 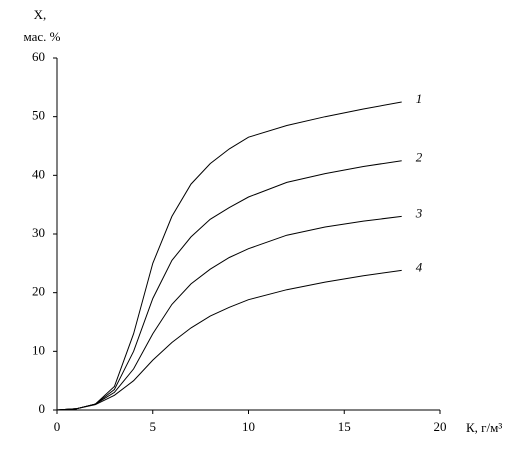 What do you see at coordinates (42, 408) in the screenshot?
I see `y-tick-label: 0` at bounding box center [42, 408].